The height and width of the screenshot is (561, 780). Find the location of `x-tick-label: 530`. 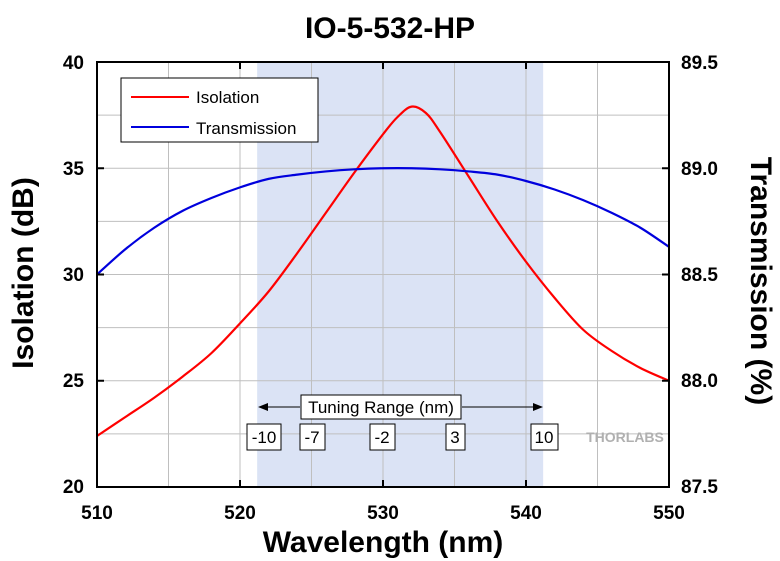

x-tick-label: 530 is located at coordinates (383, 513).